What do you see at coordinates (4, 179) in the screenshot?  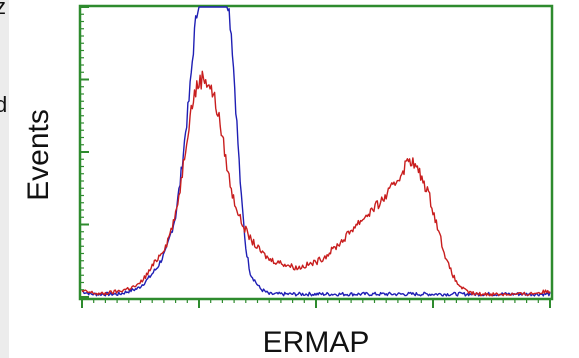 I see `left-edge-strip` at bounding box center [4, 179].